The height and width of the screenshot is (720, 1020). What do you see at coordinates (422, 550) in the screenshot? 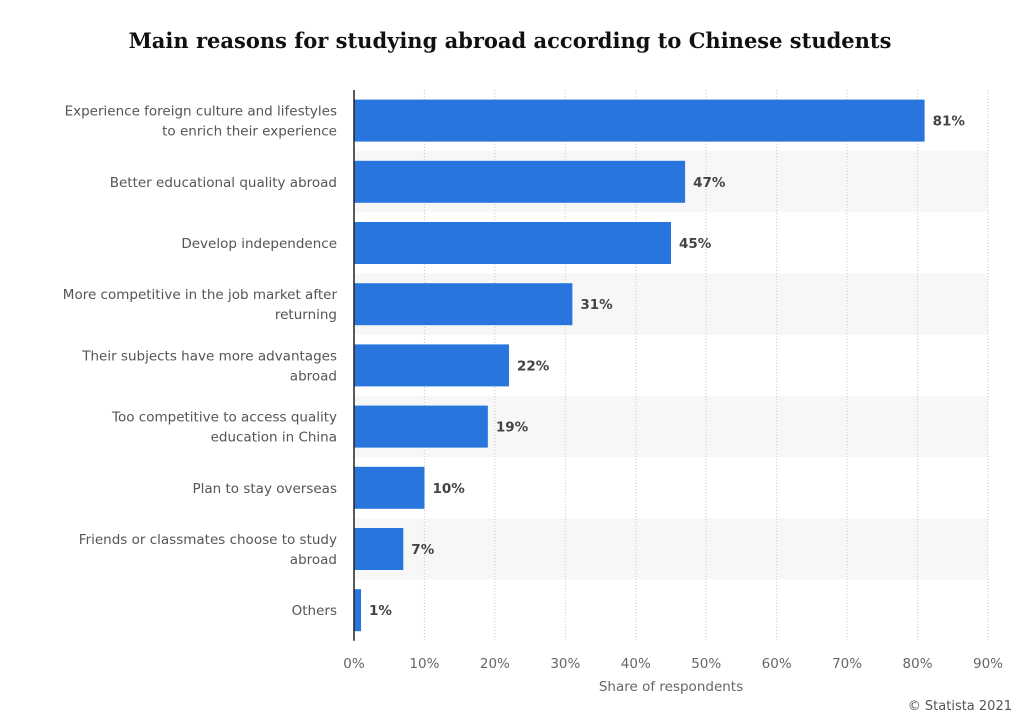
I see `value-label: 7%` at bounding box center [422, 550].